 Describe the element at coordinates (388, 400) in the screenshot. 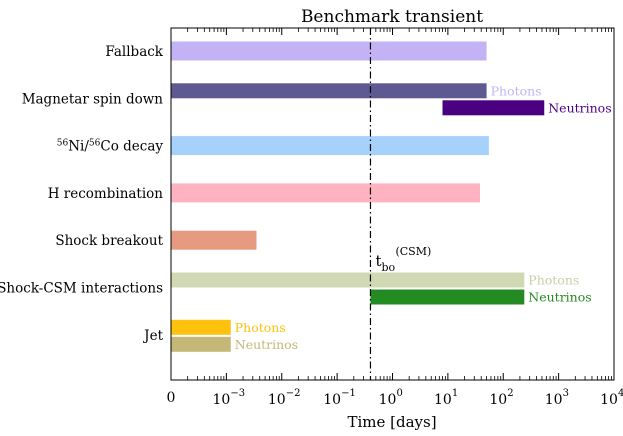

I see `tick-label-0: 10` at that location.